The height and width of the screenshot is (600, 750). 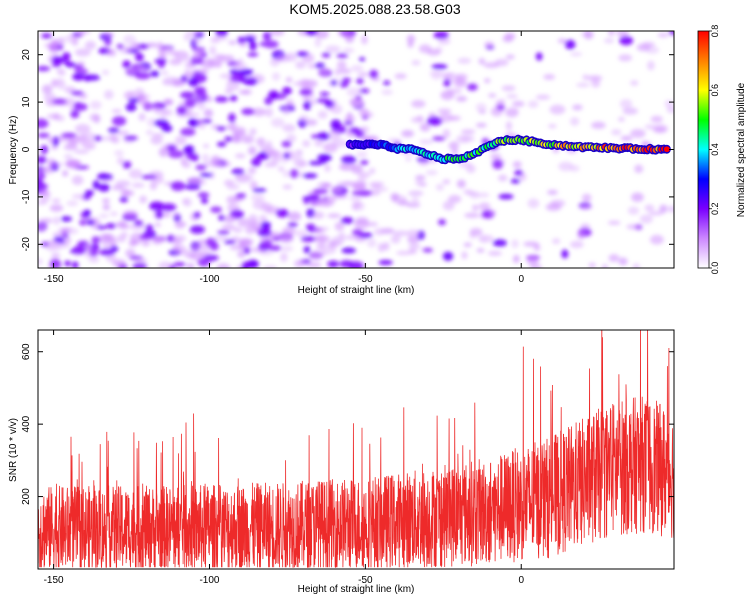 What do you see at coordinates (26, 496) in the screenshot?
I see `snr-ytick-label: 200` at bounding box center [26, 496].